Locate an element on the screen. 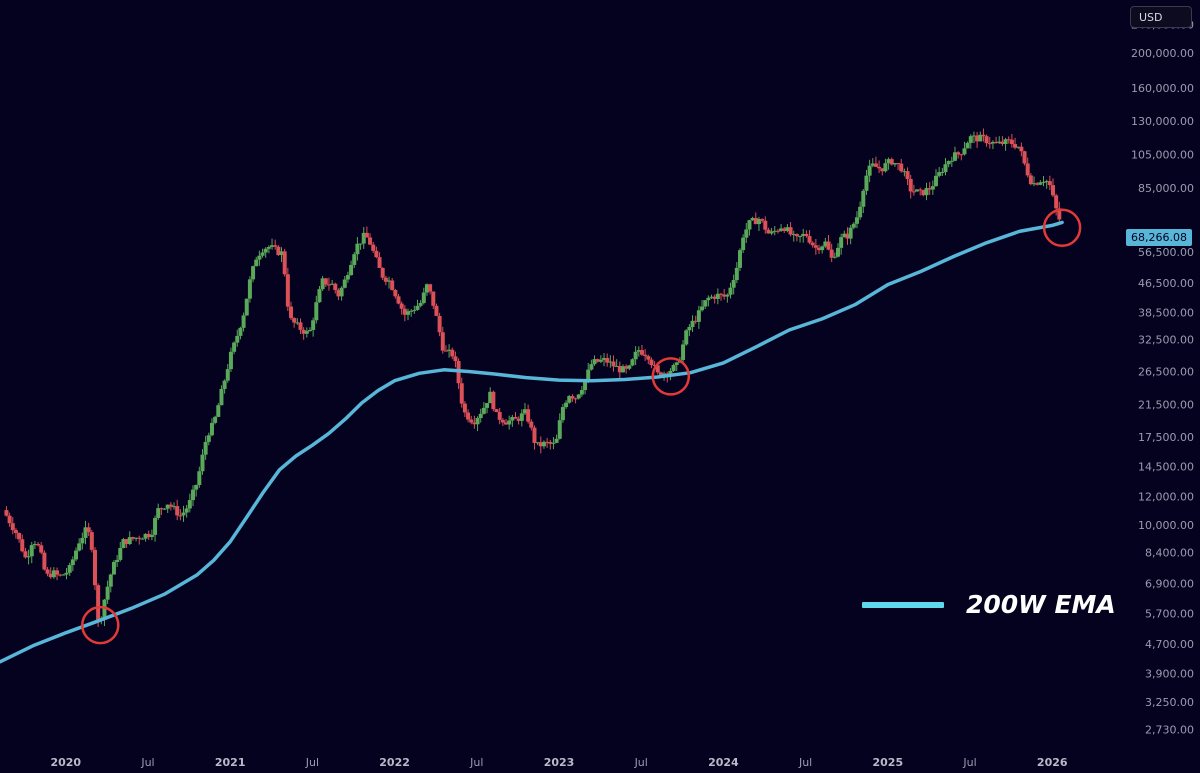  y-tick-label: 12,000.00 is located at coordinates (1166, 496).